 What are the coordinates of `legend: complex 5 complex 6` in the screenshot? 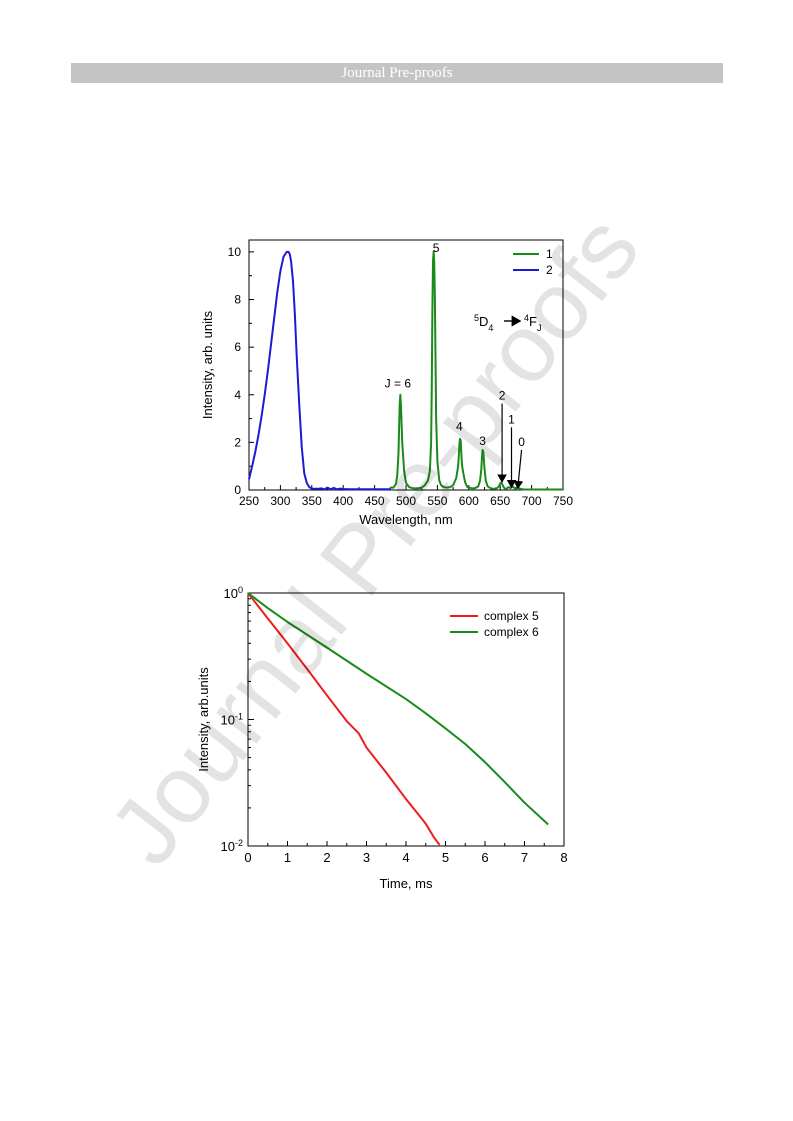 It's located at (494, 624).